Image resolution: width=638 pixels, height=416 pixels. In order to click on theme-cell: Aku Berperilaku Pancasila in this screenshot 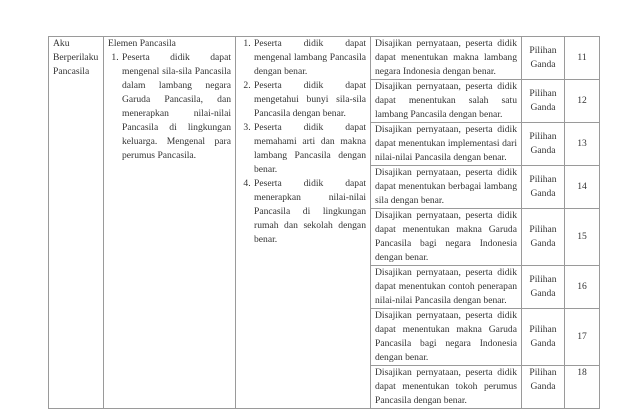, I will do `click(76, 222)`.